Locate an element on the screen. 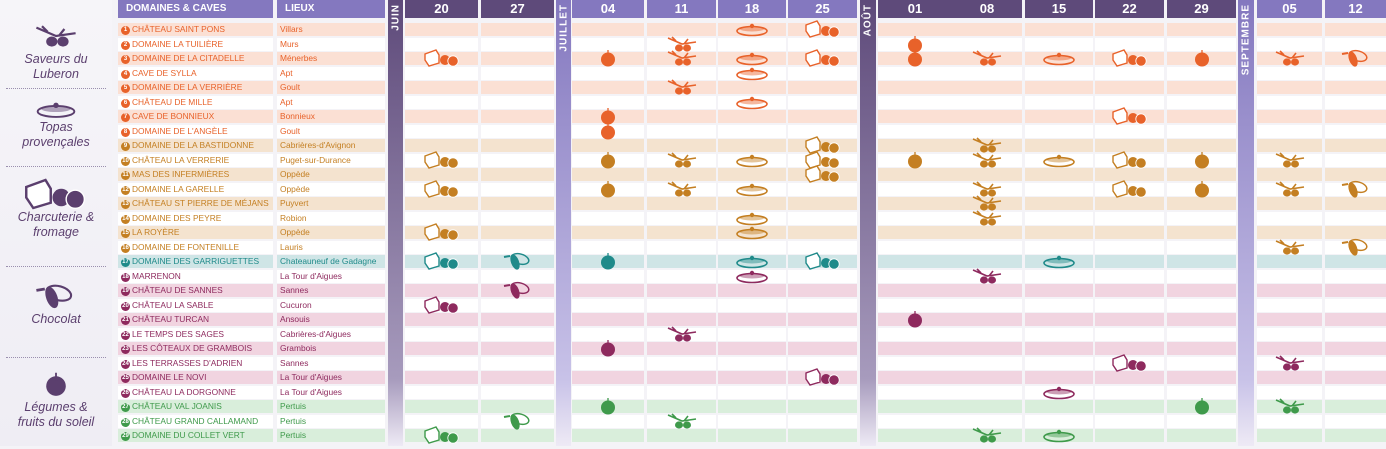 This screenshot has height=449, width=1386. domain-name: 17 DOMAINE DES GARRIGUETTES is located at coordinates (195, 261).